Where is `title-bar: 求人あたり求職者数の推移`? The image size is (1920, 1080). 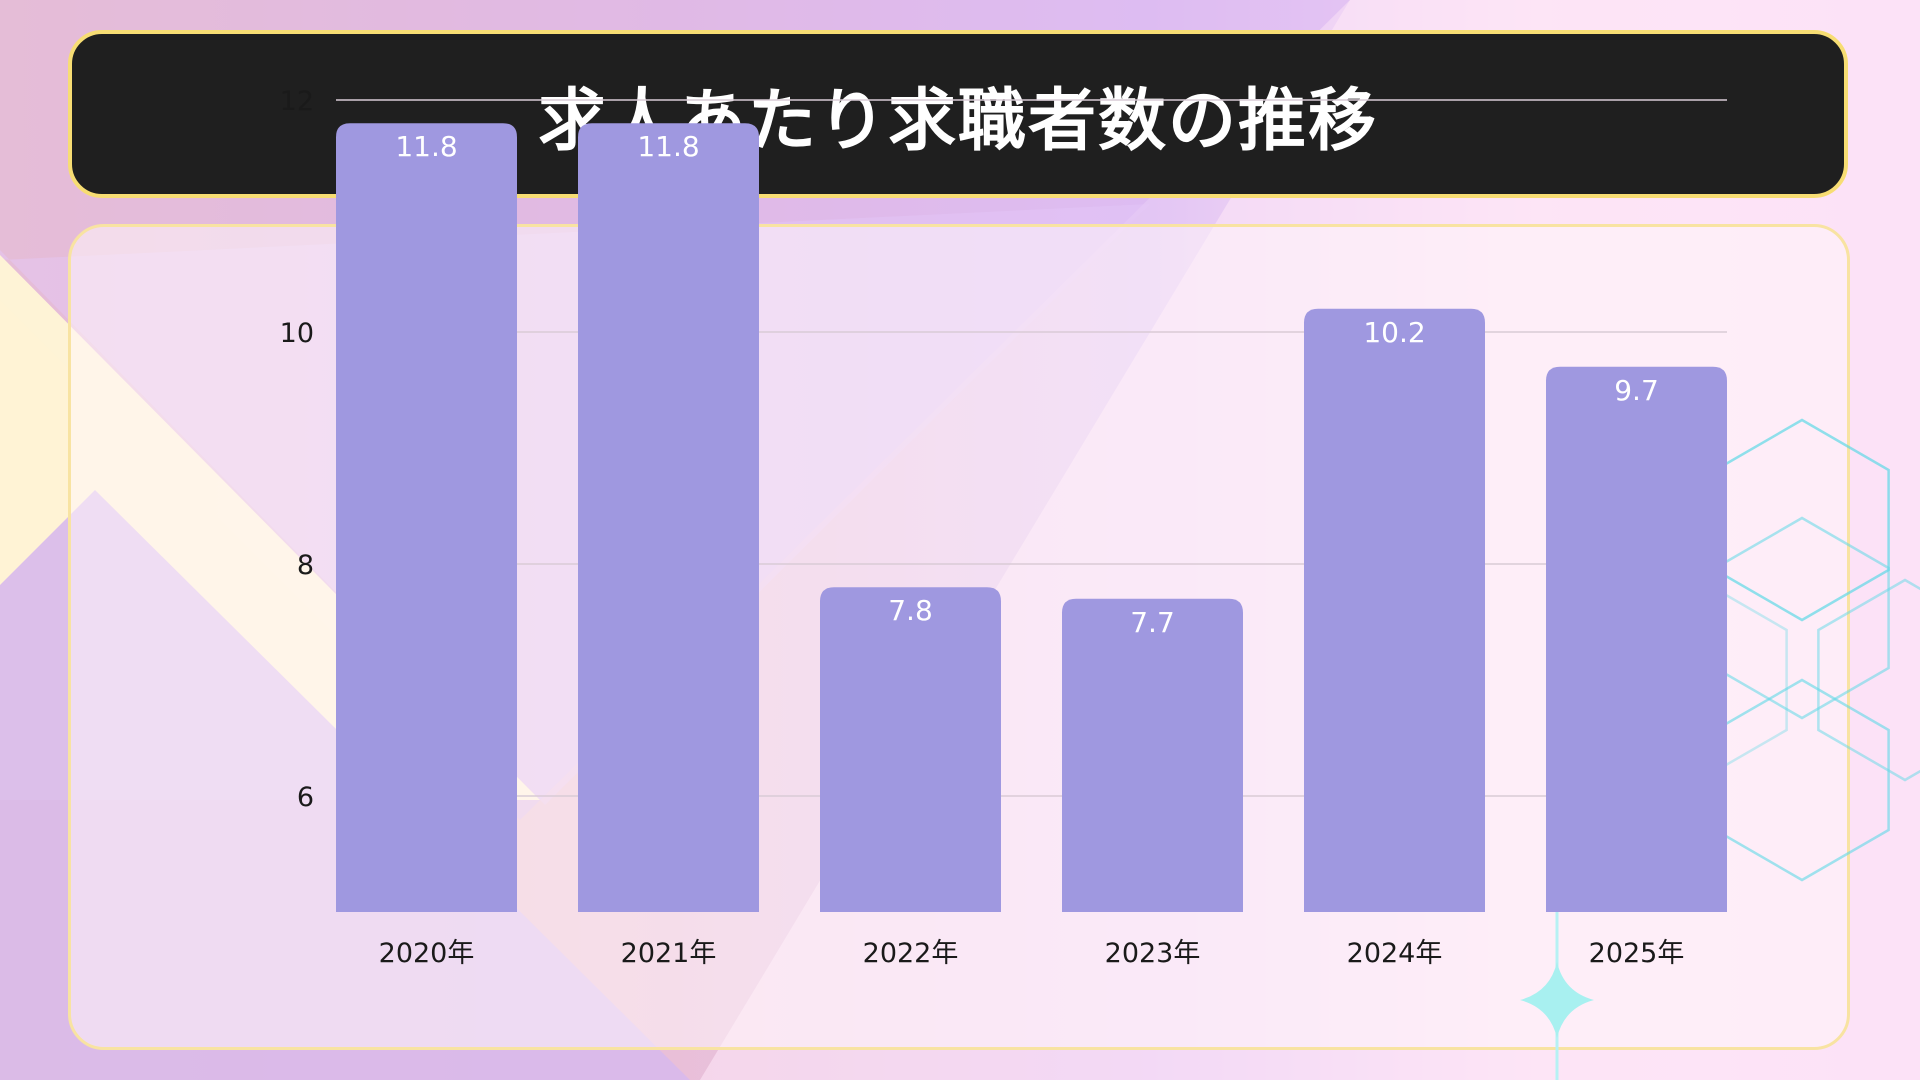
title-bar: 求人あたり求職者数の推移 is located at coordinates (958, 114).